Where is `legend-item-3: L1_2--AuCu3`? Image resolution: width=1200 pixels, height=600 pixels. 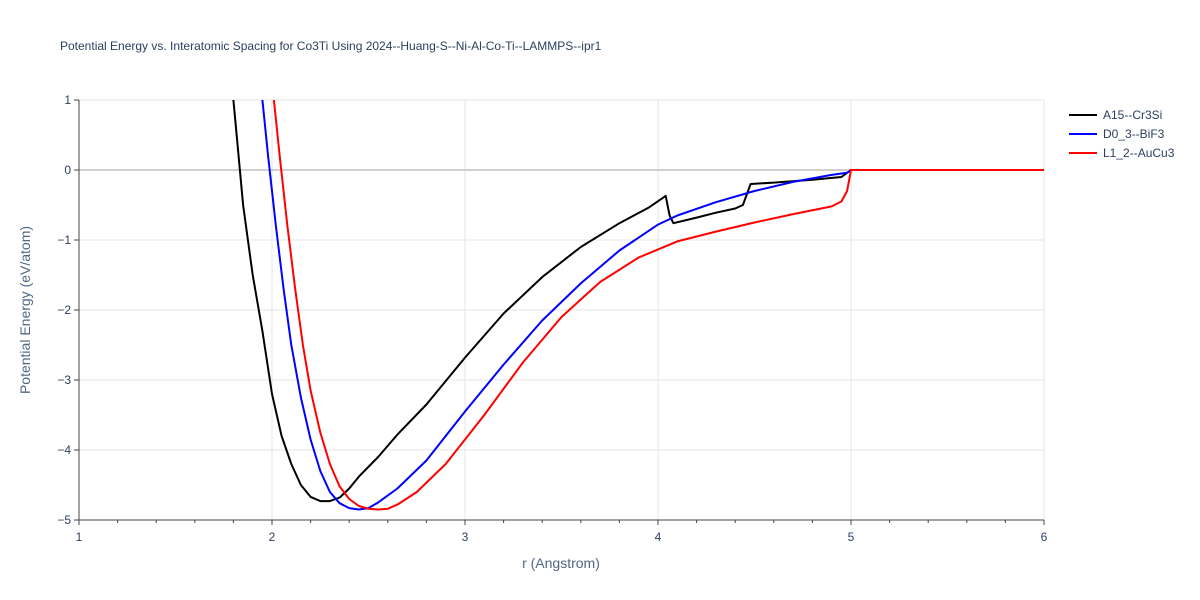
legend-item-3: L1_2--AuCu3 is located at coordinates (1122, 153).